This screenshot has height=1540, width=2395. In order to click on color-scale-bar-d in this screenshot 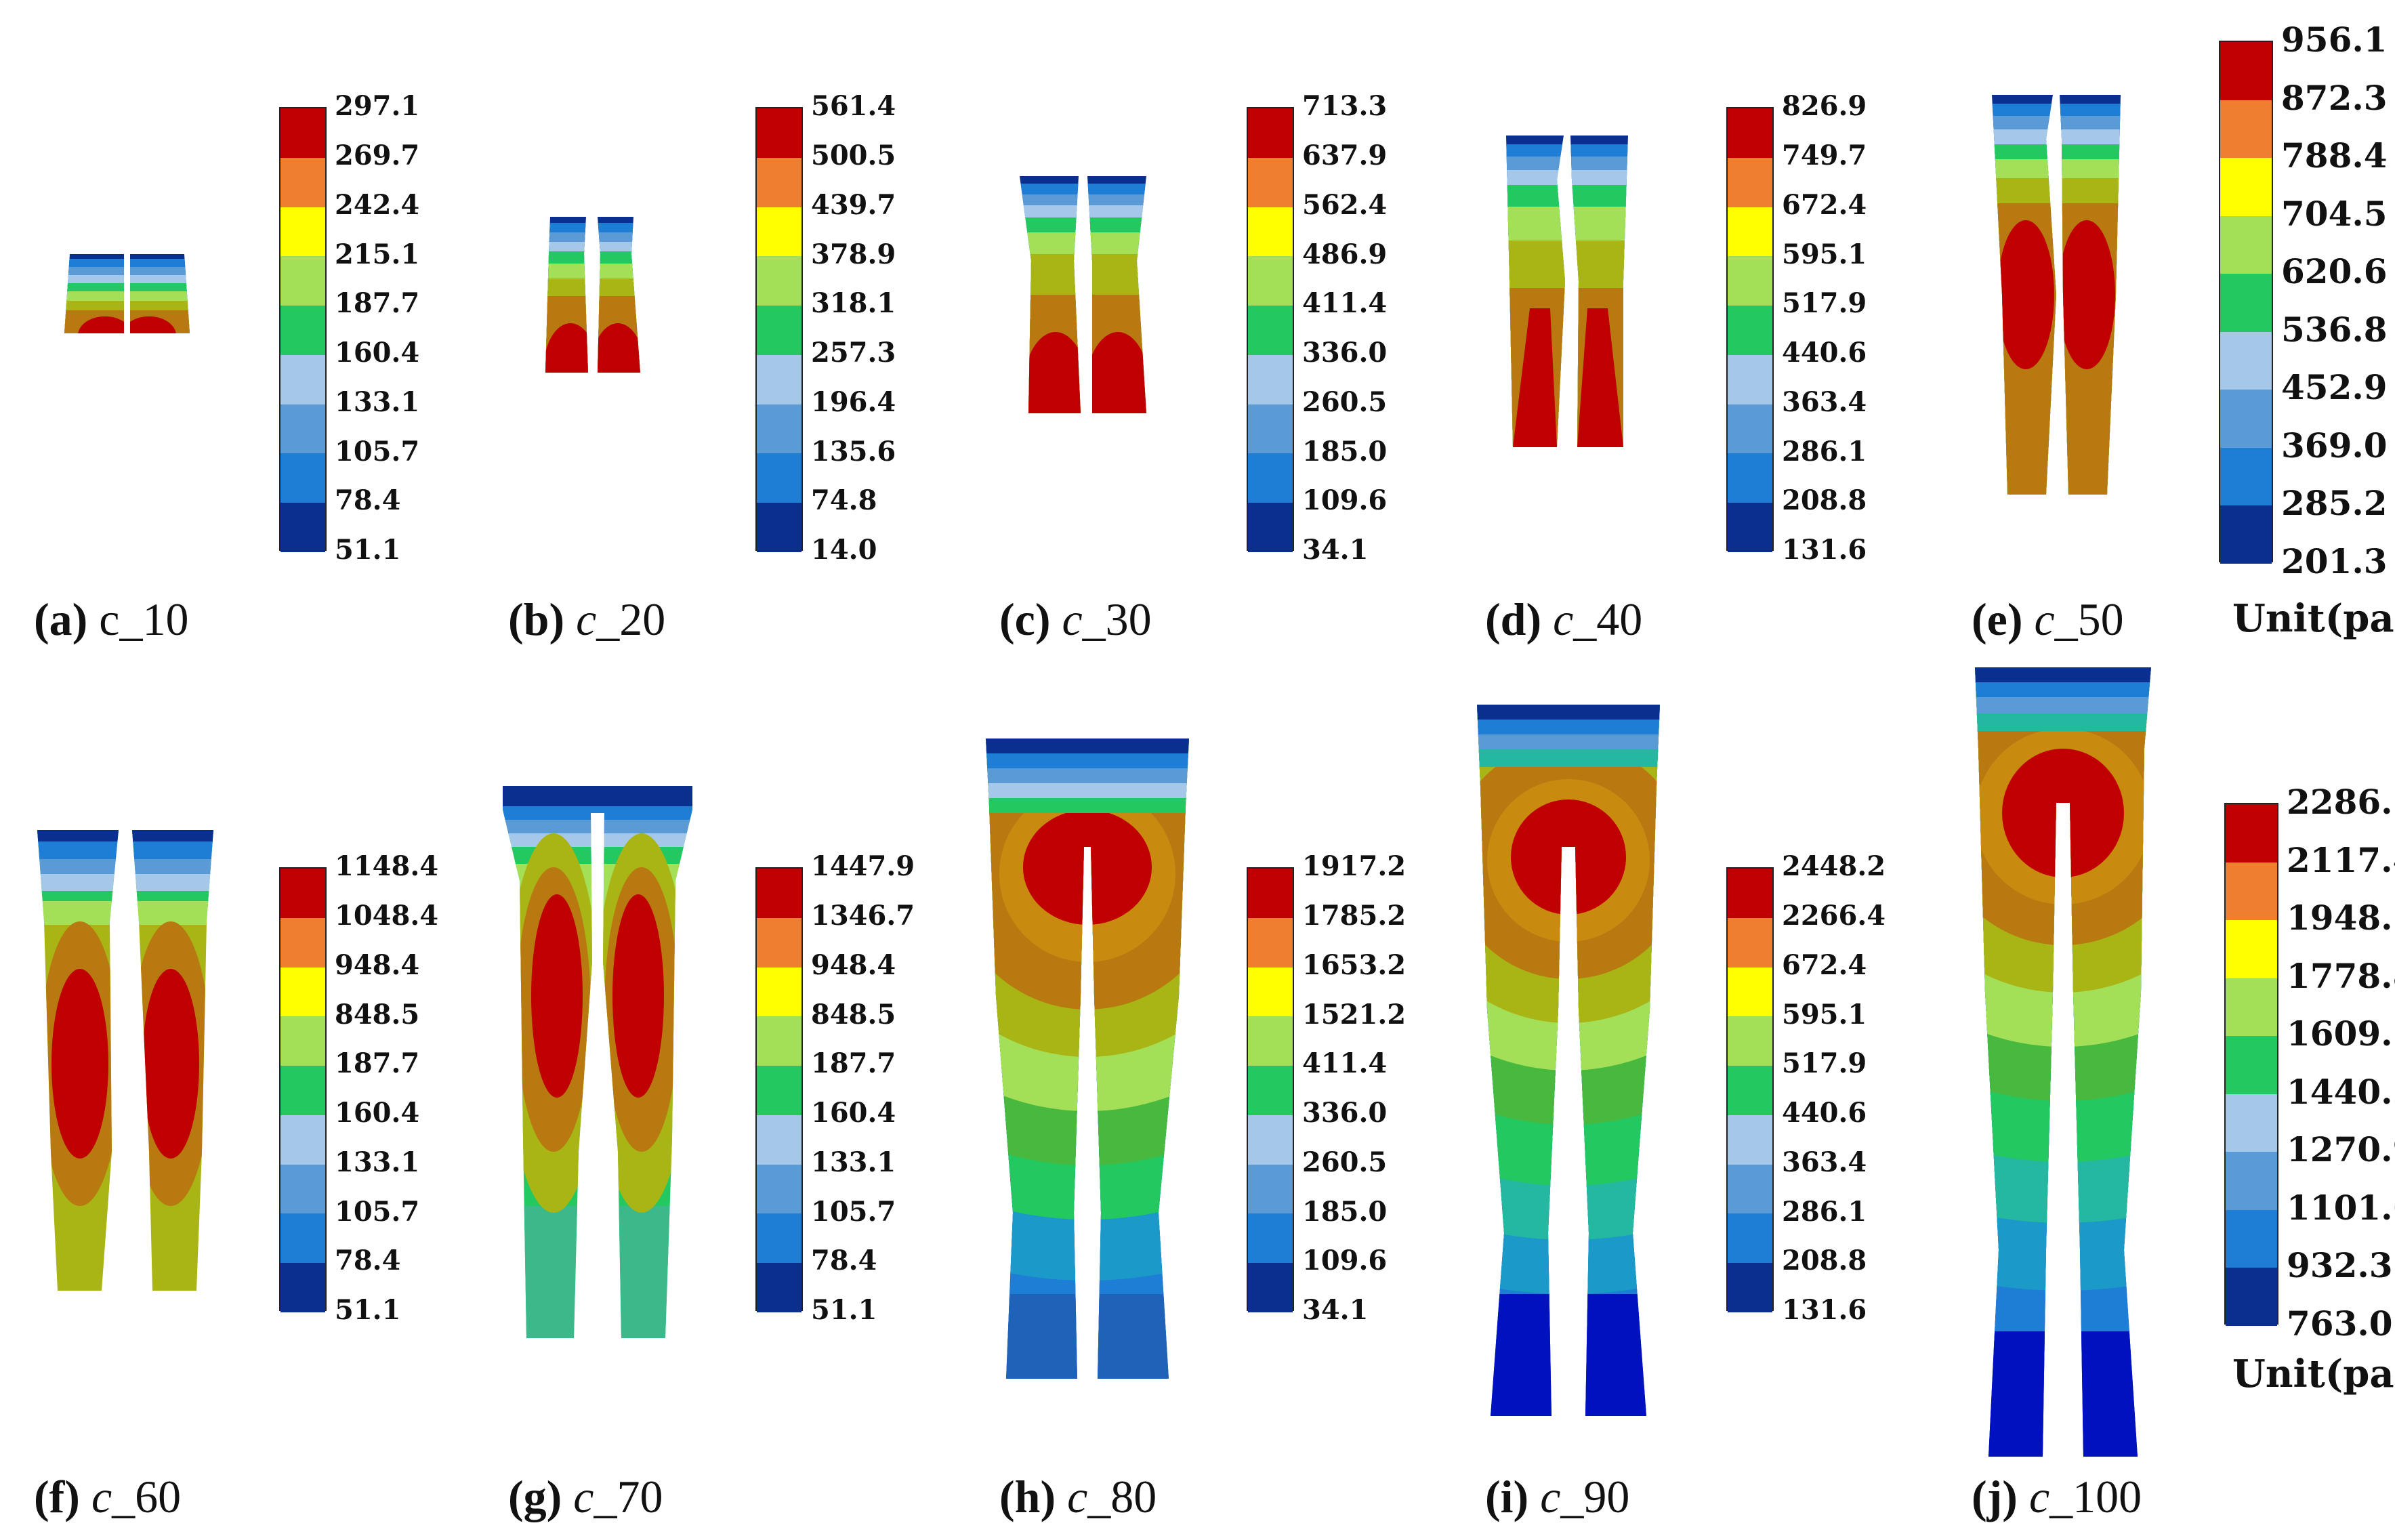, I will do `click(1750, 330)`.